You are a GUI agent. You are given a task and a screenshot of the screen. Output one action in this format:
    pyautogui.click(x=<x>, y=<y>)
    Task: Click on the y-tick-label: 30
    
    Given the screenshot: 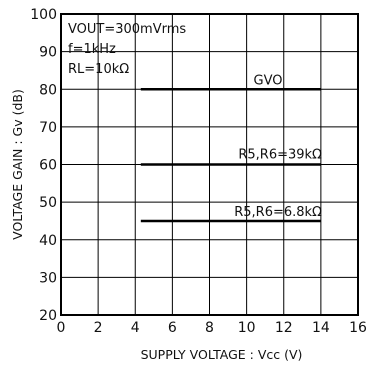 What is the action you would take?
    pyautogui.click(x=48, y=278)
    